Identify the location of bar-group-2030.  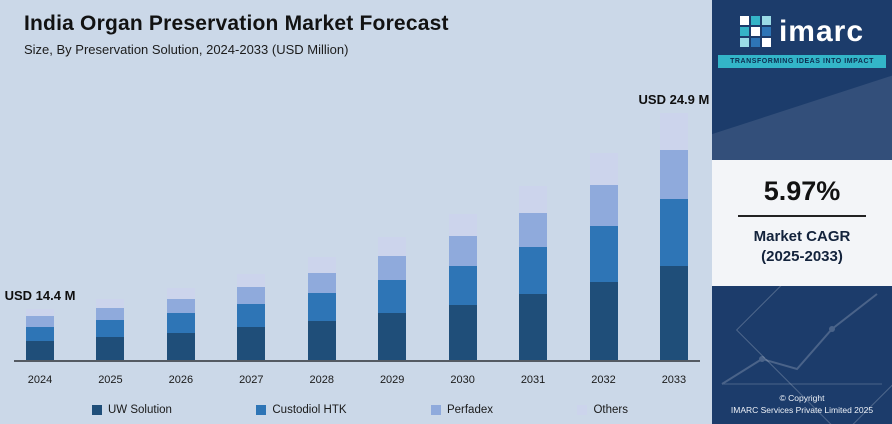
(463, 287).